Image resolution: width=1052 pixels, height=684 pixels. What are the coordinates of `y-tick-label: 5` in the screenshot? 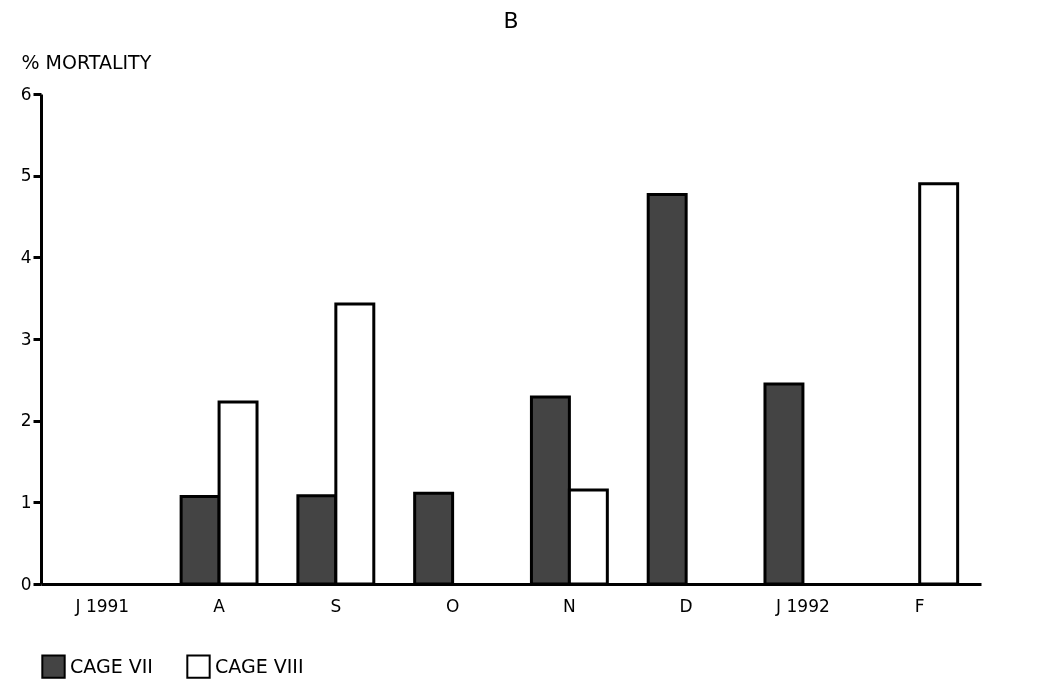 It's located at (26, 175).